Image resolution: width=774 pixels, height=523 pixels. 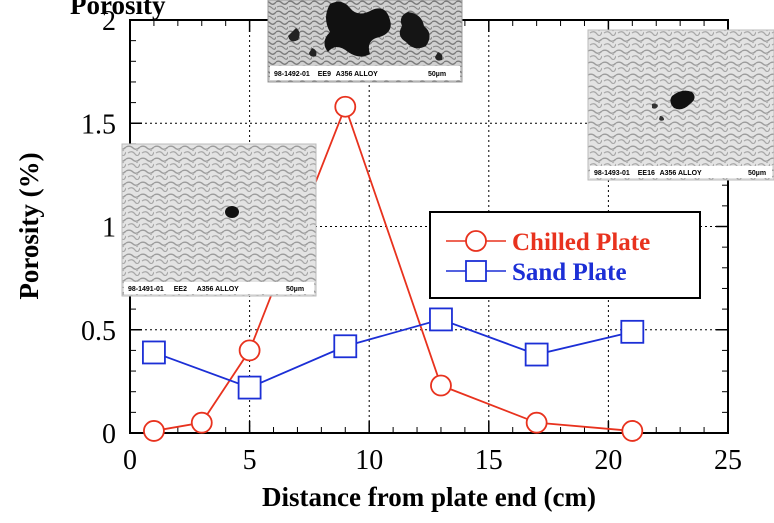 What do you see at coordinates (728, 460) in the screenshot?
I see `x-tick-label: 25` at bounding box center [728, 460].